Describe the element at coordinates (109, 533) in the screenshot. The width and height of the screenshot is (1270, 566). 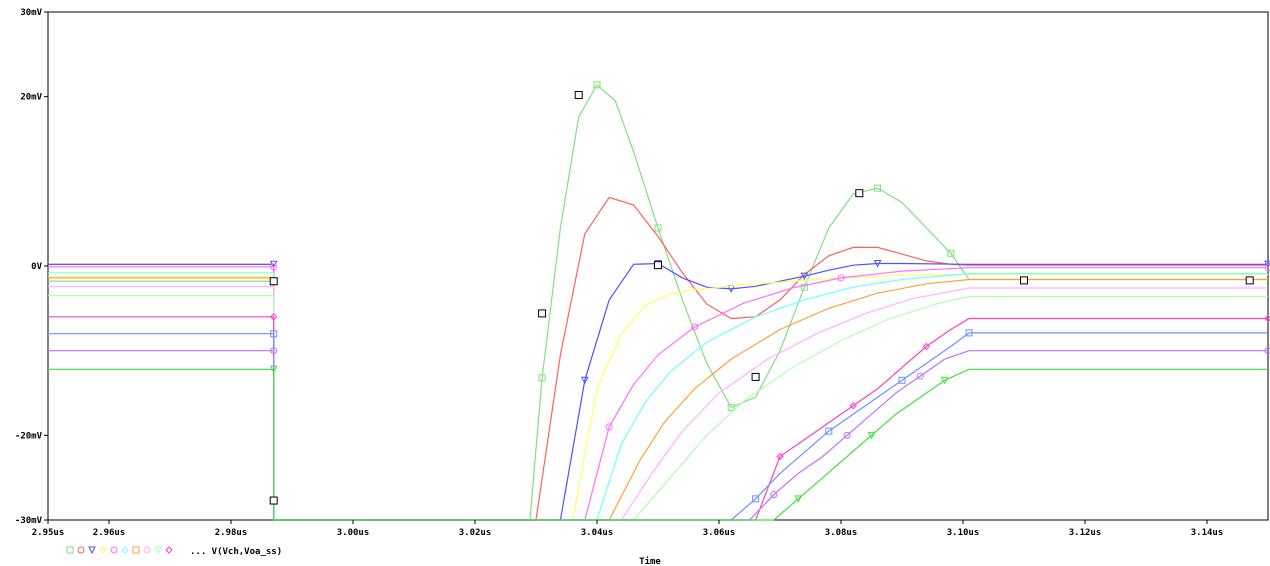
I see `x-tick-label: 2.96us` at that location.